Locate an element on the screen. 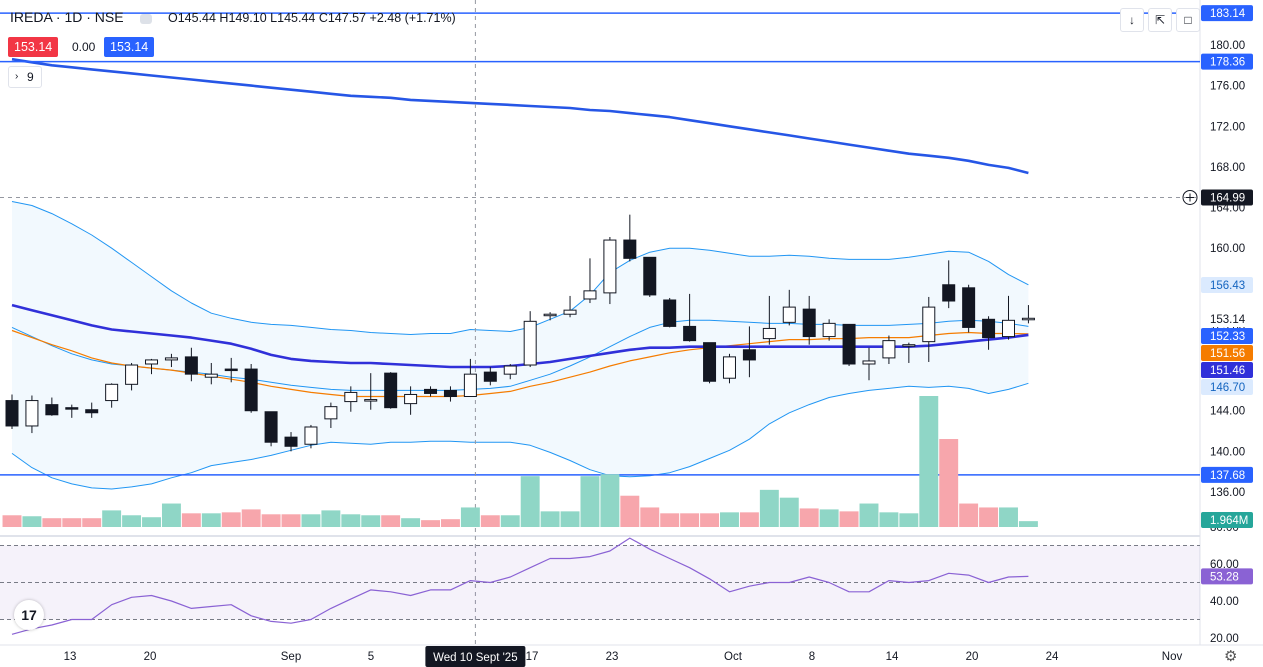 This screenshot has width=1263, height=667. tradingview-logo: 17 is located at coordinates (29, 615).